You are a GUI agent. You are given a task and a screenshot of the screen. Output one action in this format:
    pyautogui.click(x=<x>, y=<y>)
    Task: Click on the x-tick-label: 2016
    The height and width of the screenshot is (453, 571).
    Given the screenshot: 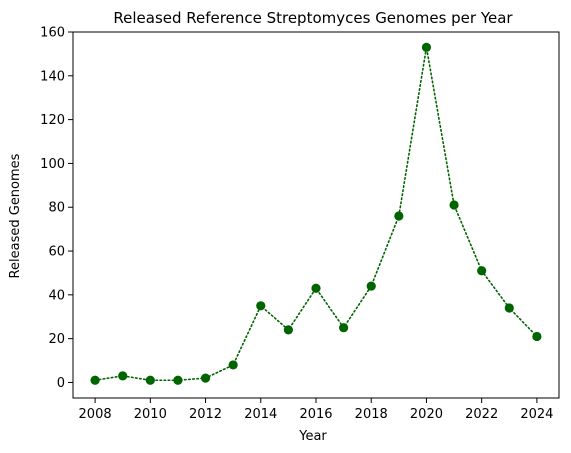 What is the action you would take?
    pyautogui.click(x=315, y=414)
    